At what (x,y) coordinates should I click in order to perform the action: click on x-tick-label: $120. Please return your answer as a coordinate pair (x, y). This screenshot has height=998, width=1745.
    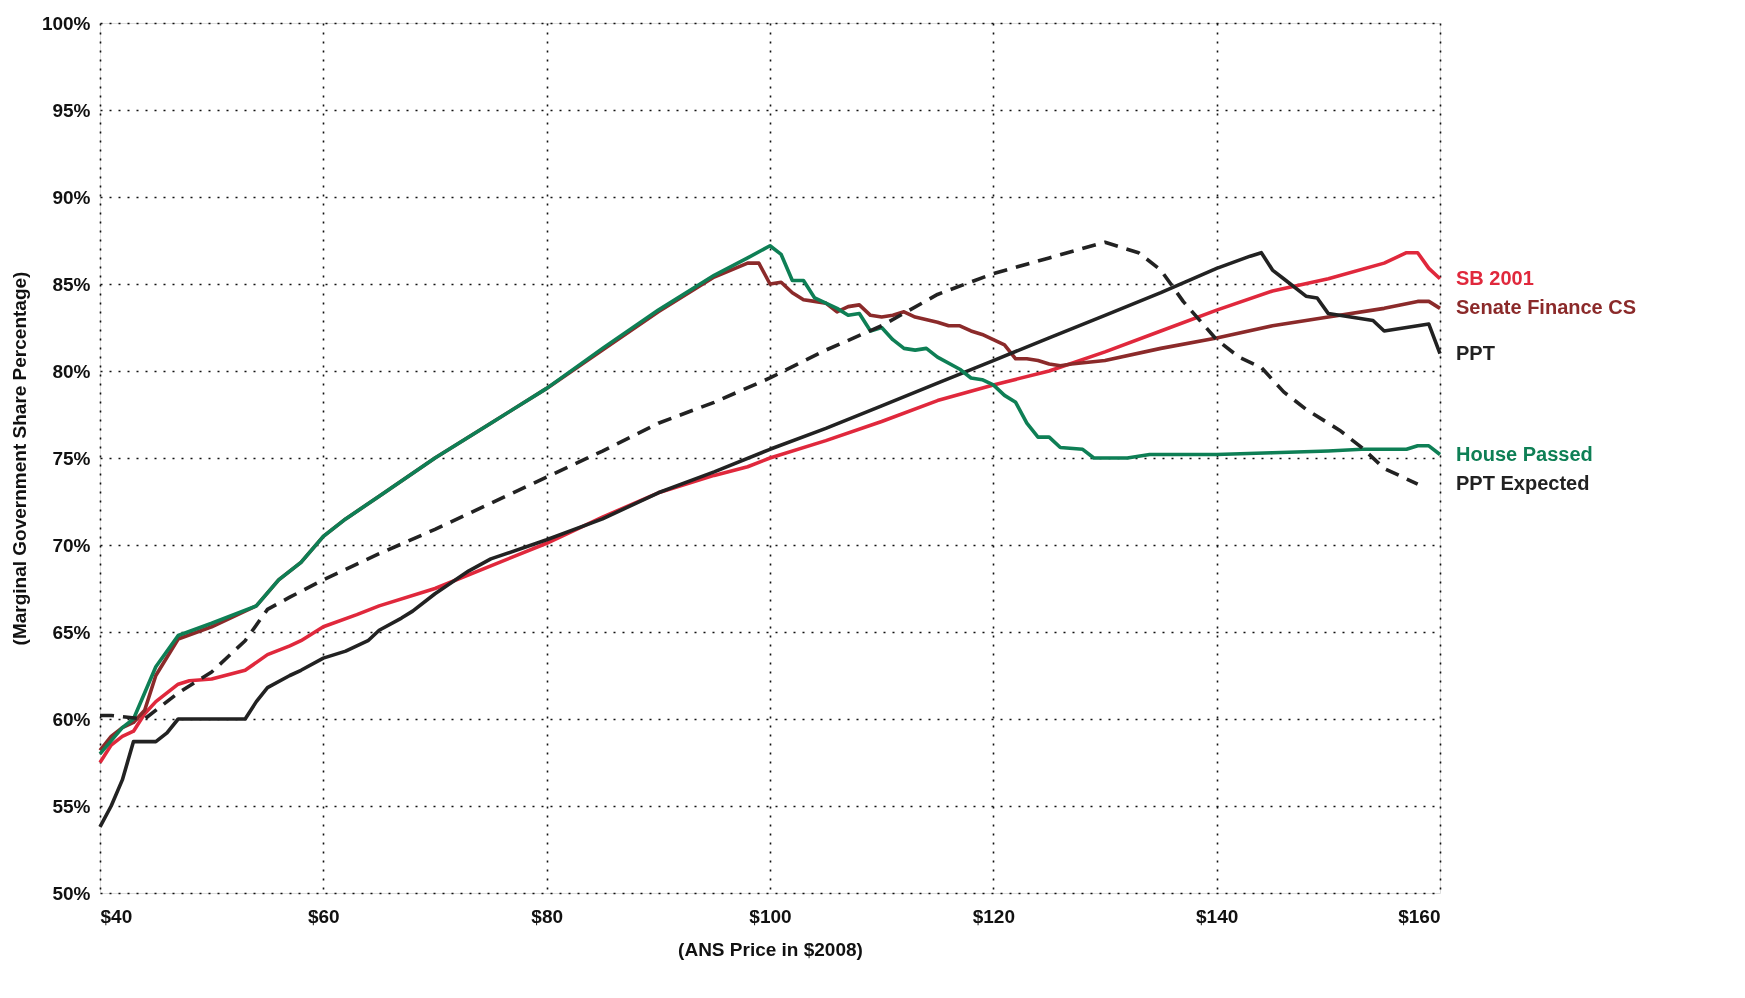
    Looking at the image, I should click on (993, 916).